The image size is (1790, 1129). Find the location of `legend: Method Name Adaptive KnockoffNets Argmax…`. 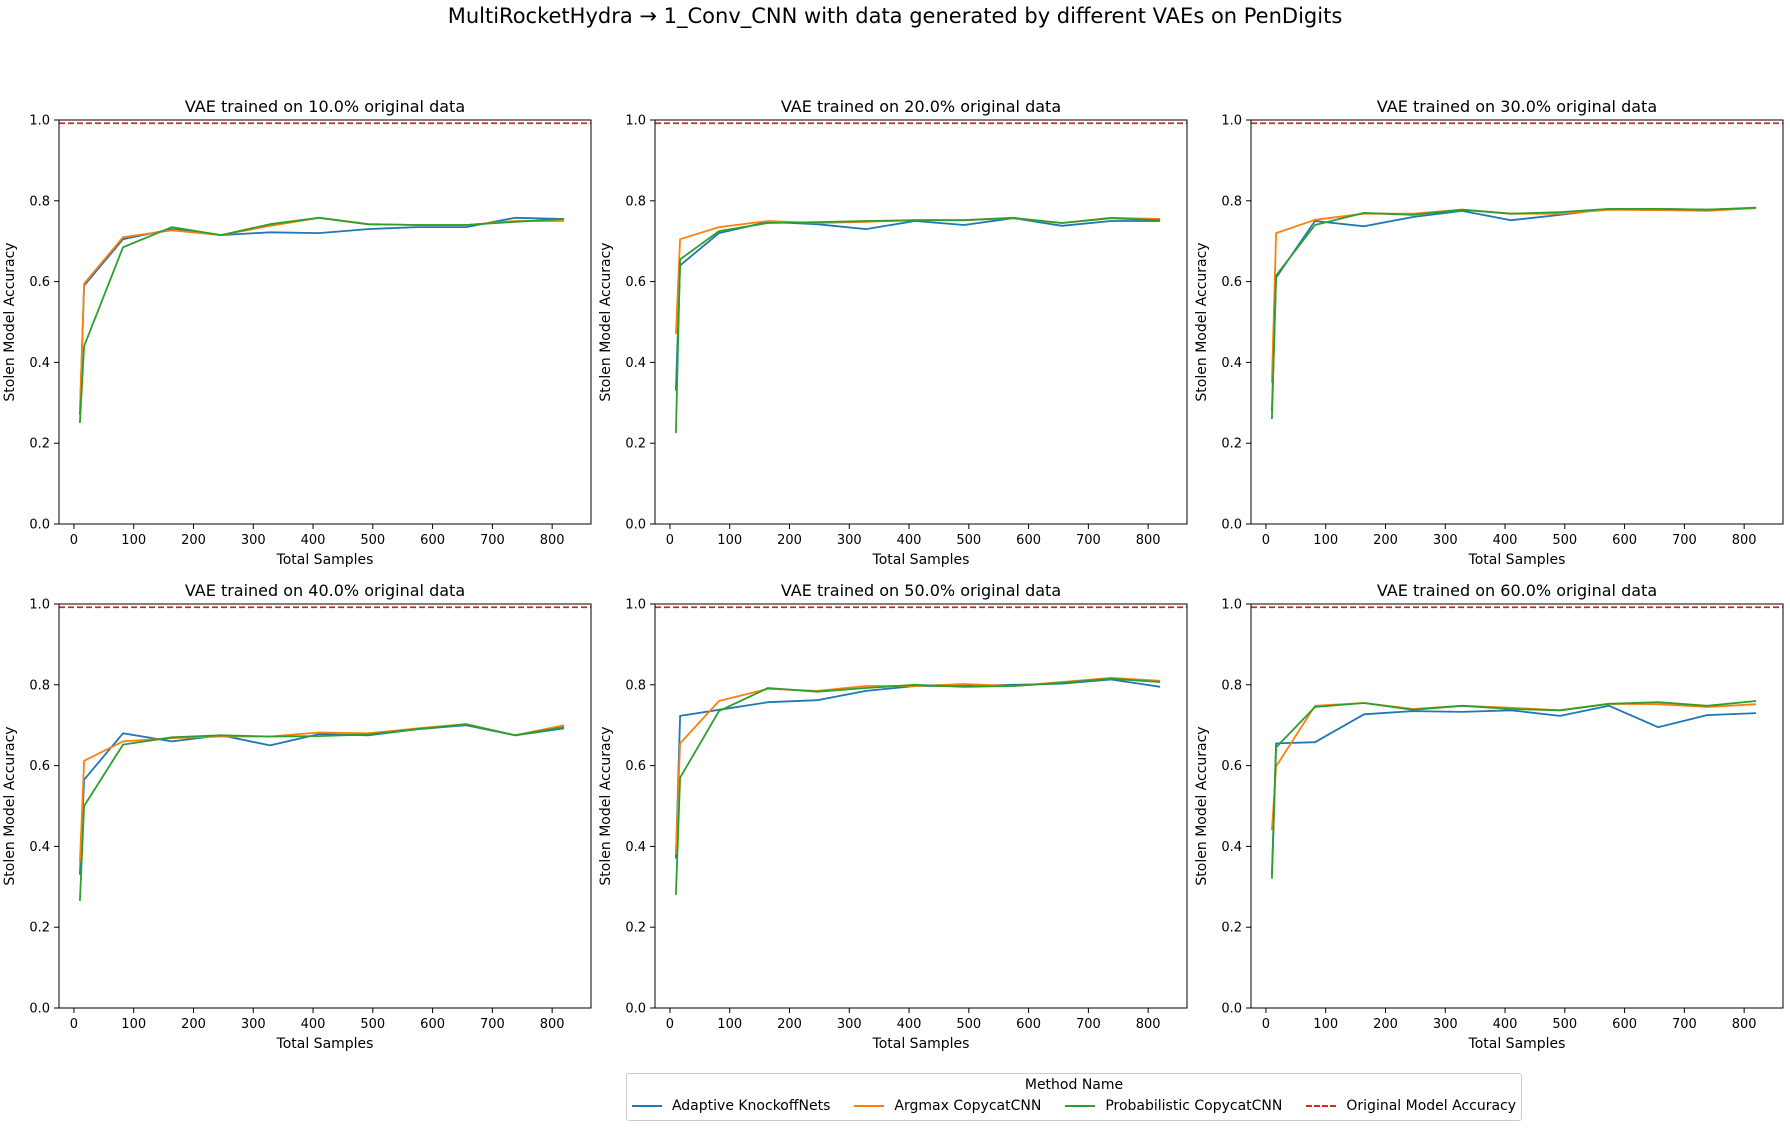

legend: Method Name Adaptive KnockoffNets Argmax… is located at coordinates (1074, 1097).